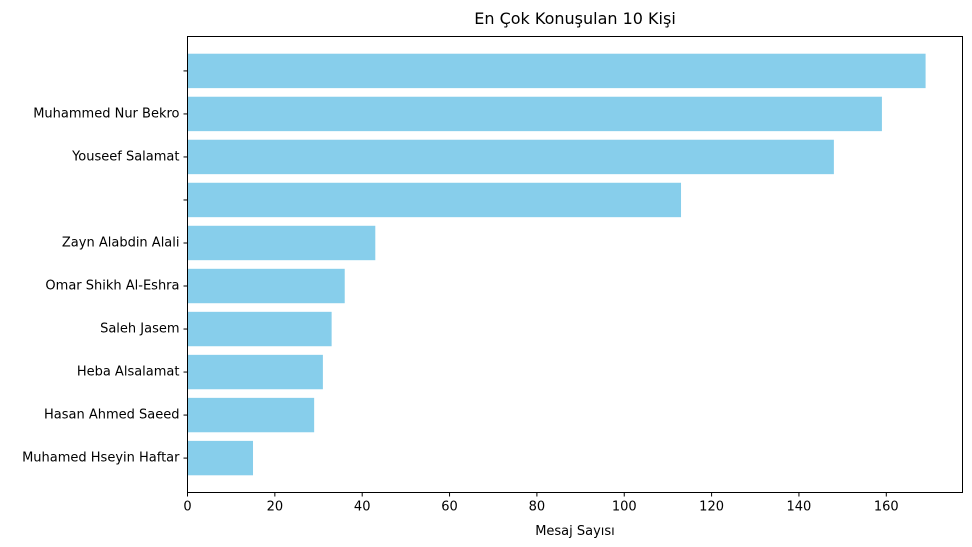  What do you see at coordinates (886, 507) in the screenshot?
I see `x-tick-label: 160` at bounding box center [886, 507].